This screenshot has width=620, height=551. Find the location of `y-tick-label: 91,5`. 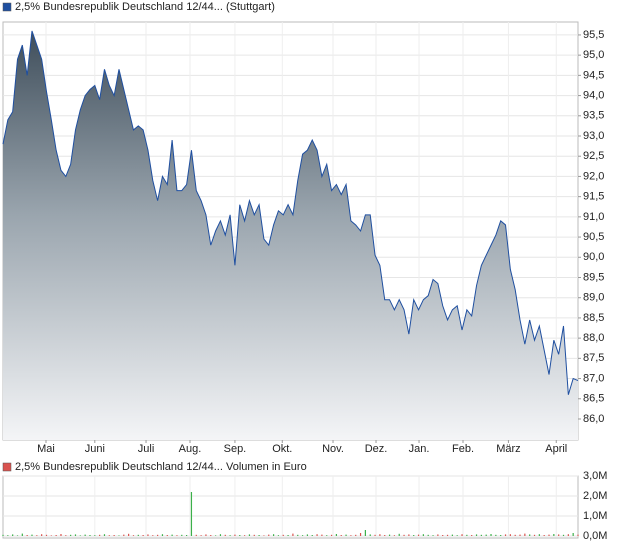

y-tick-label: 91,5 is located at coordinates (593, 197).